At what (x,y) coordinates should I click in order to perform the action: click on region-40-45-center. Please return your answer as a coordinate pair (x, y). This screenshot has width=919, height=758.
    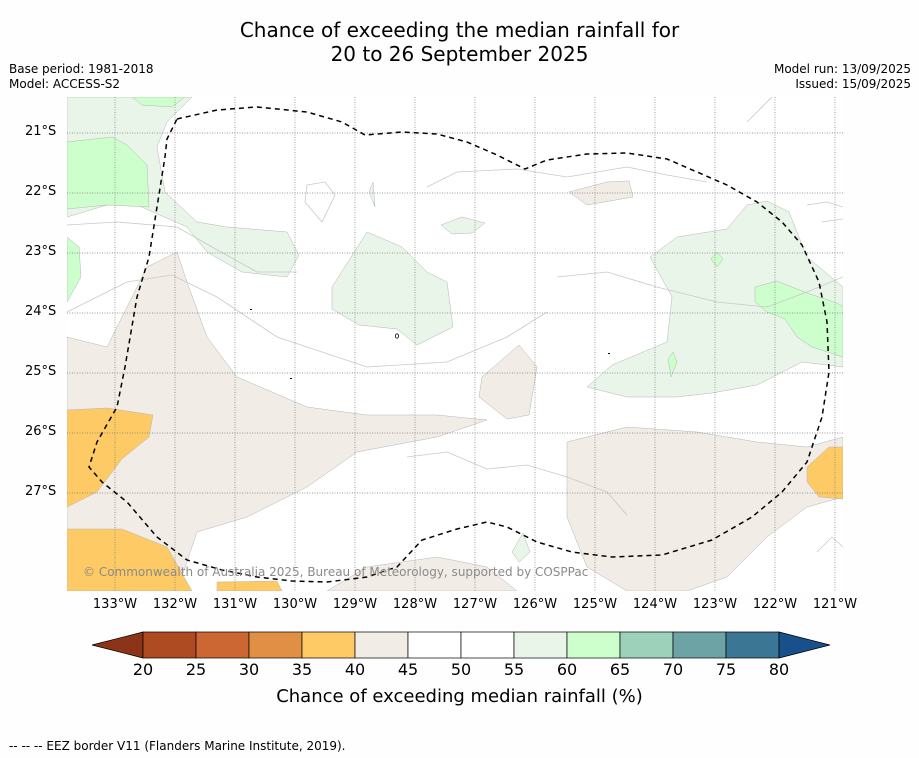
    Looking at the image, I should click on (508, 382).